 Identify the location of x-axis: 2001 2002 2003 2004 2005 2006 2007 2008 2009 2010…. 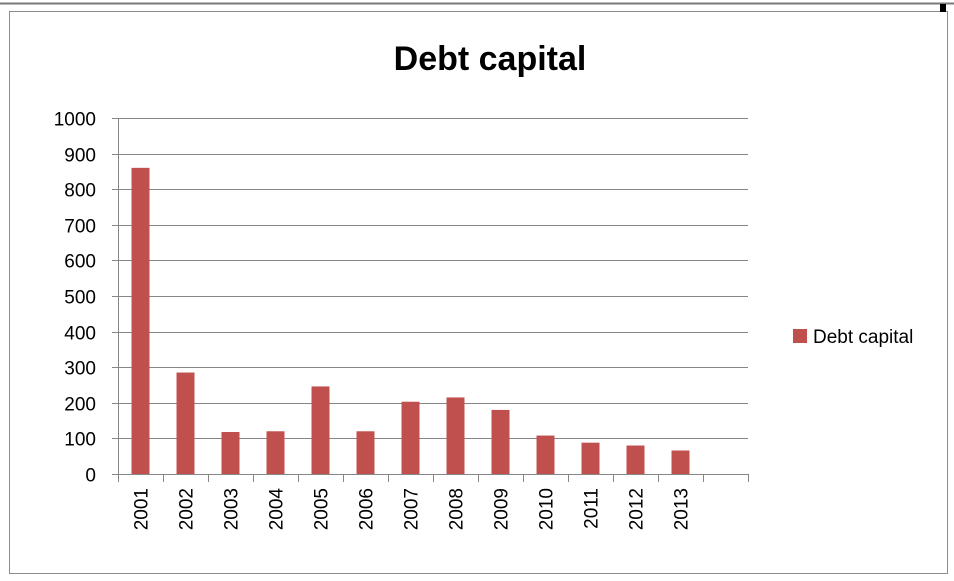
(433, 502).